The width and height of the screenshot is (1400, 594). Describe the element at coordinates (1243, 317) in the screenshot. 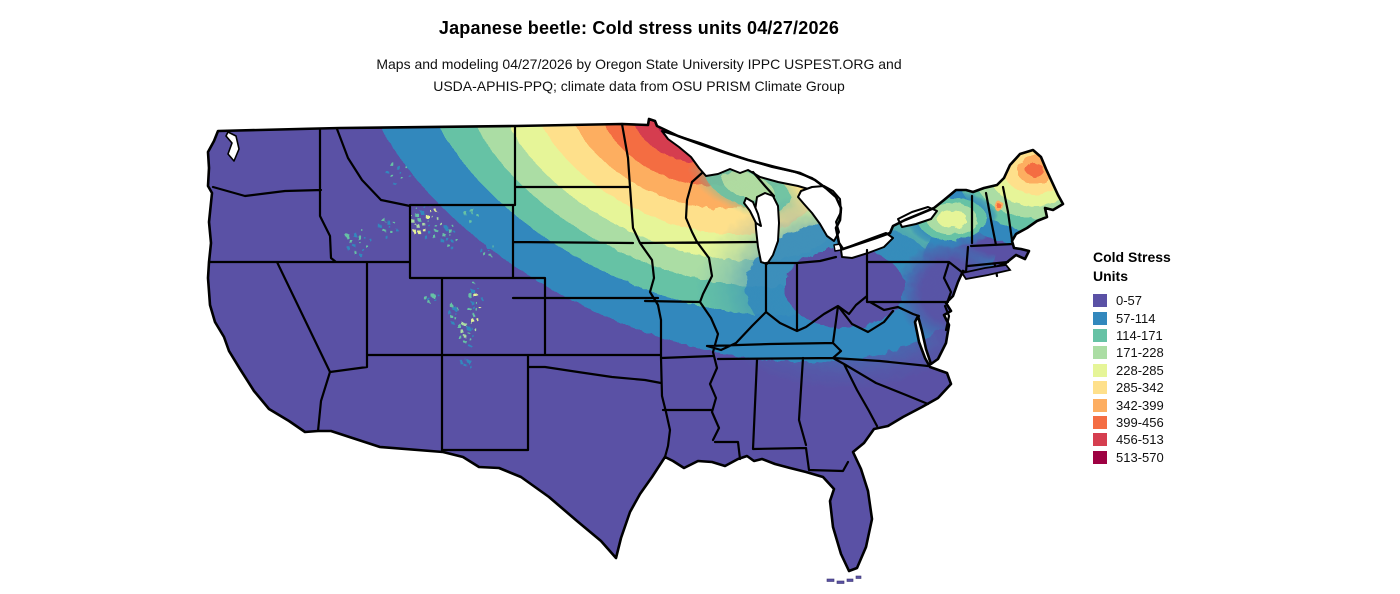

I see `legend-item: 57-114` at that location.